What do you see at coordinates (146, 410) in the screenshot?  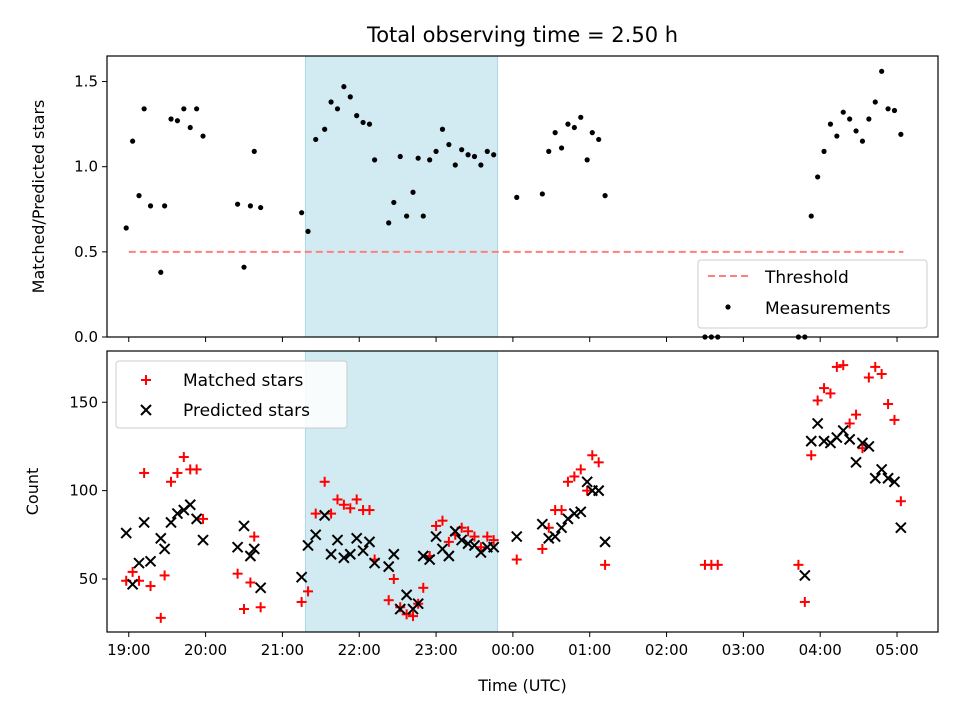 I see `legend-predicted-marker` at bounding box center [146, 410].